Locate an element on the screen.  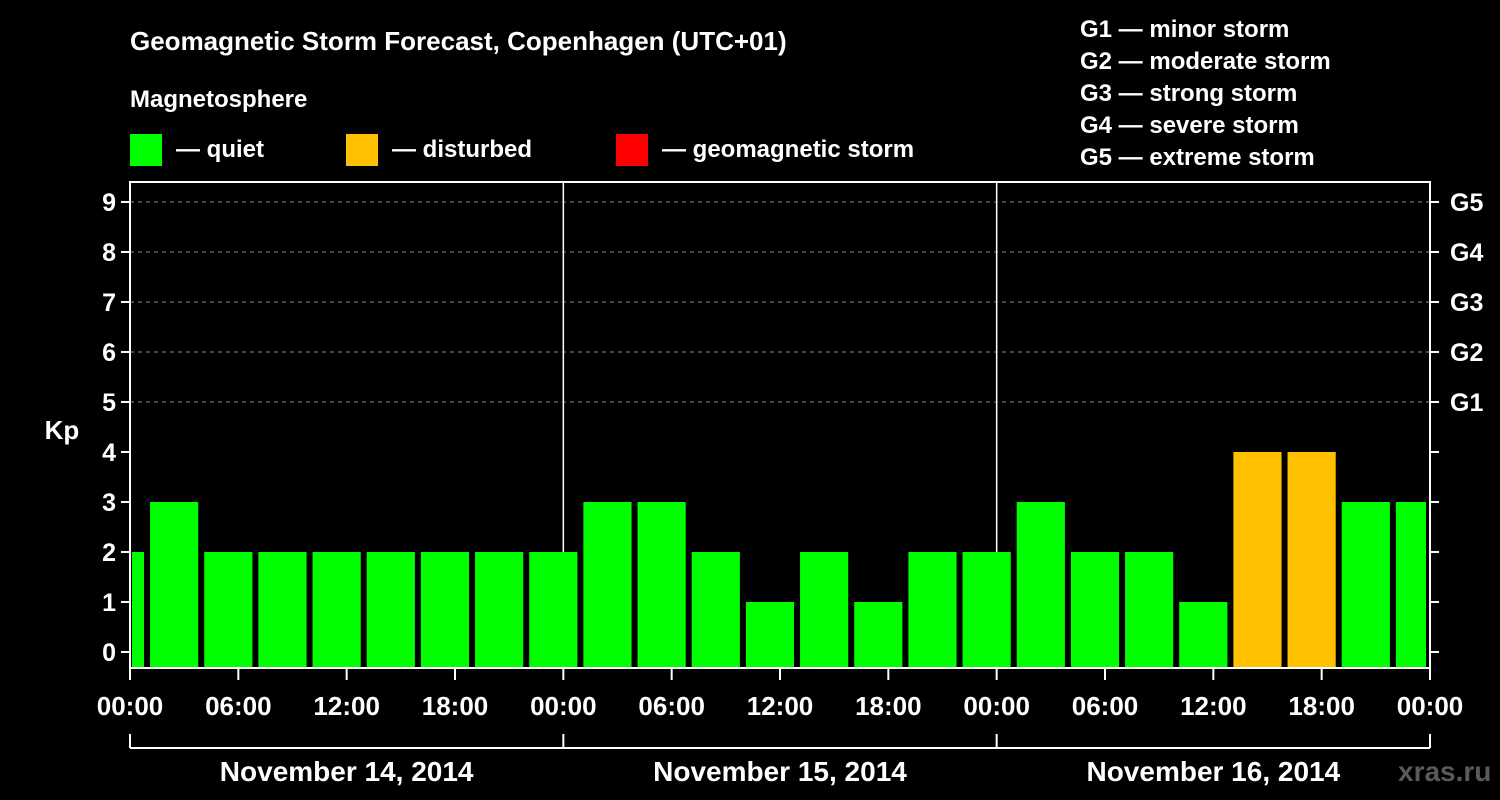
y-tick-label-8: 8 is located at coordinates (109, 253).